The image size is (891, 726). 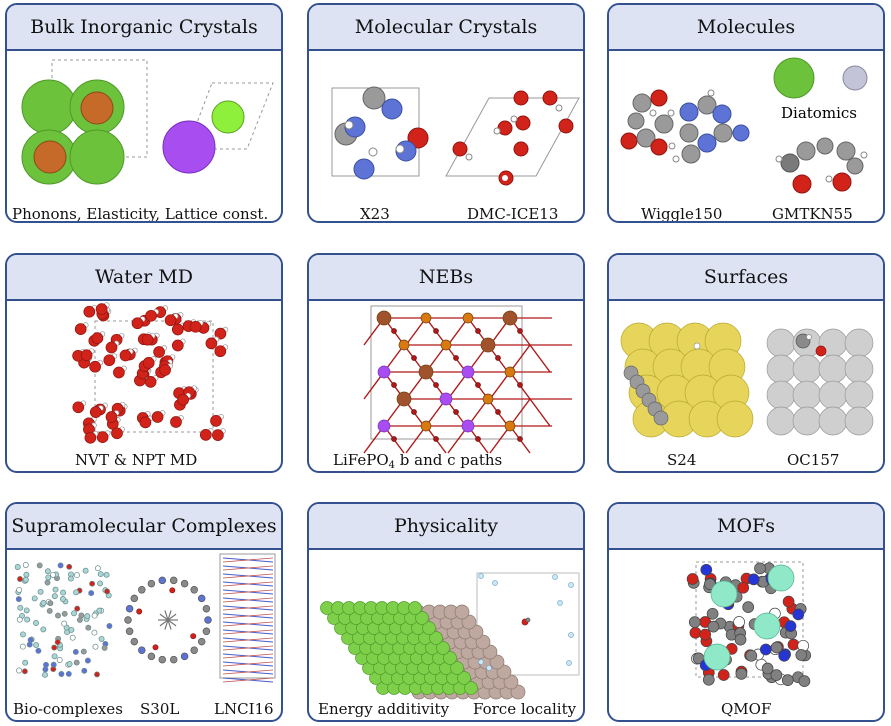 I want to click on panel-title: Supramolecular Complexes, so click(x=144, y=527).